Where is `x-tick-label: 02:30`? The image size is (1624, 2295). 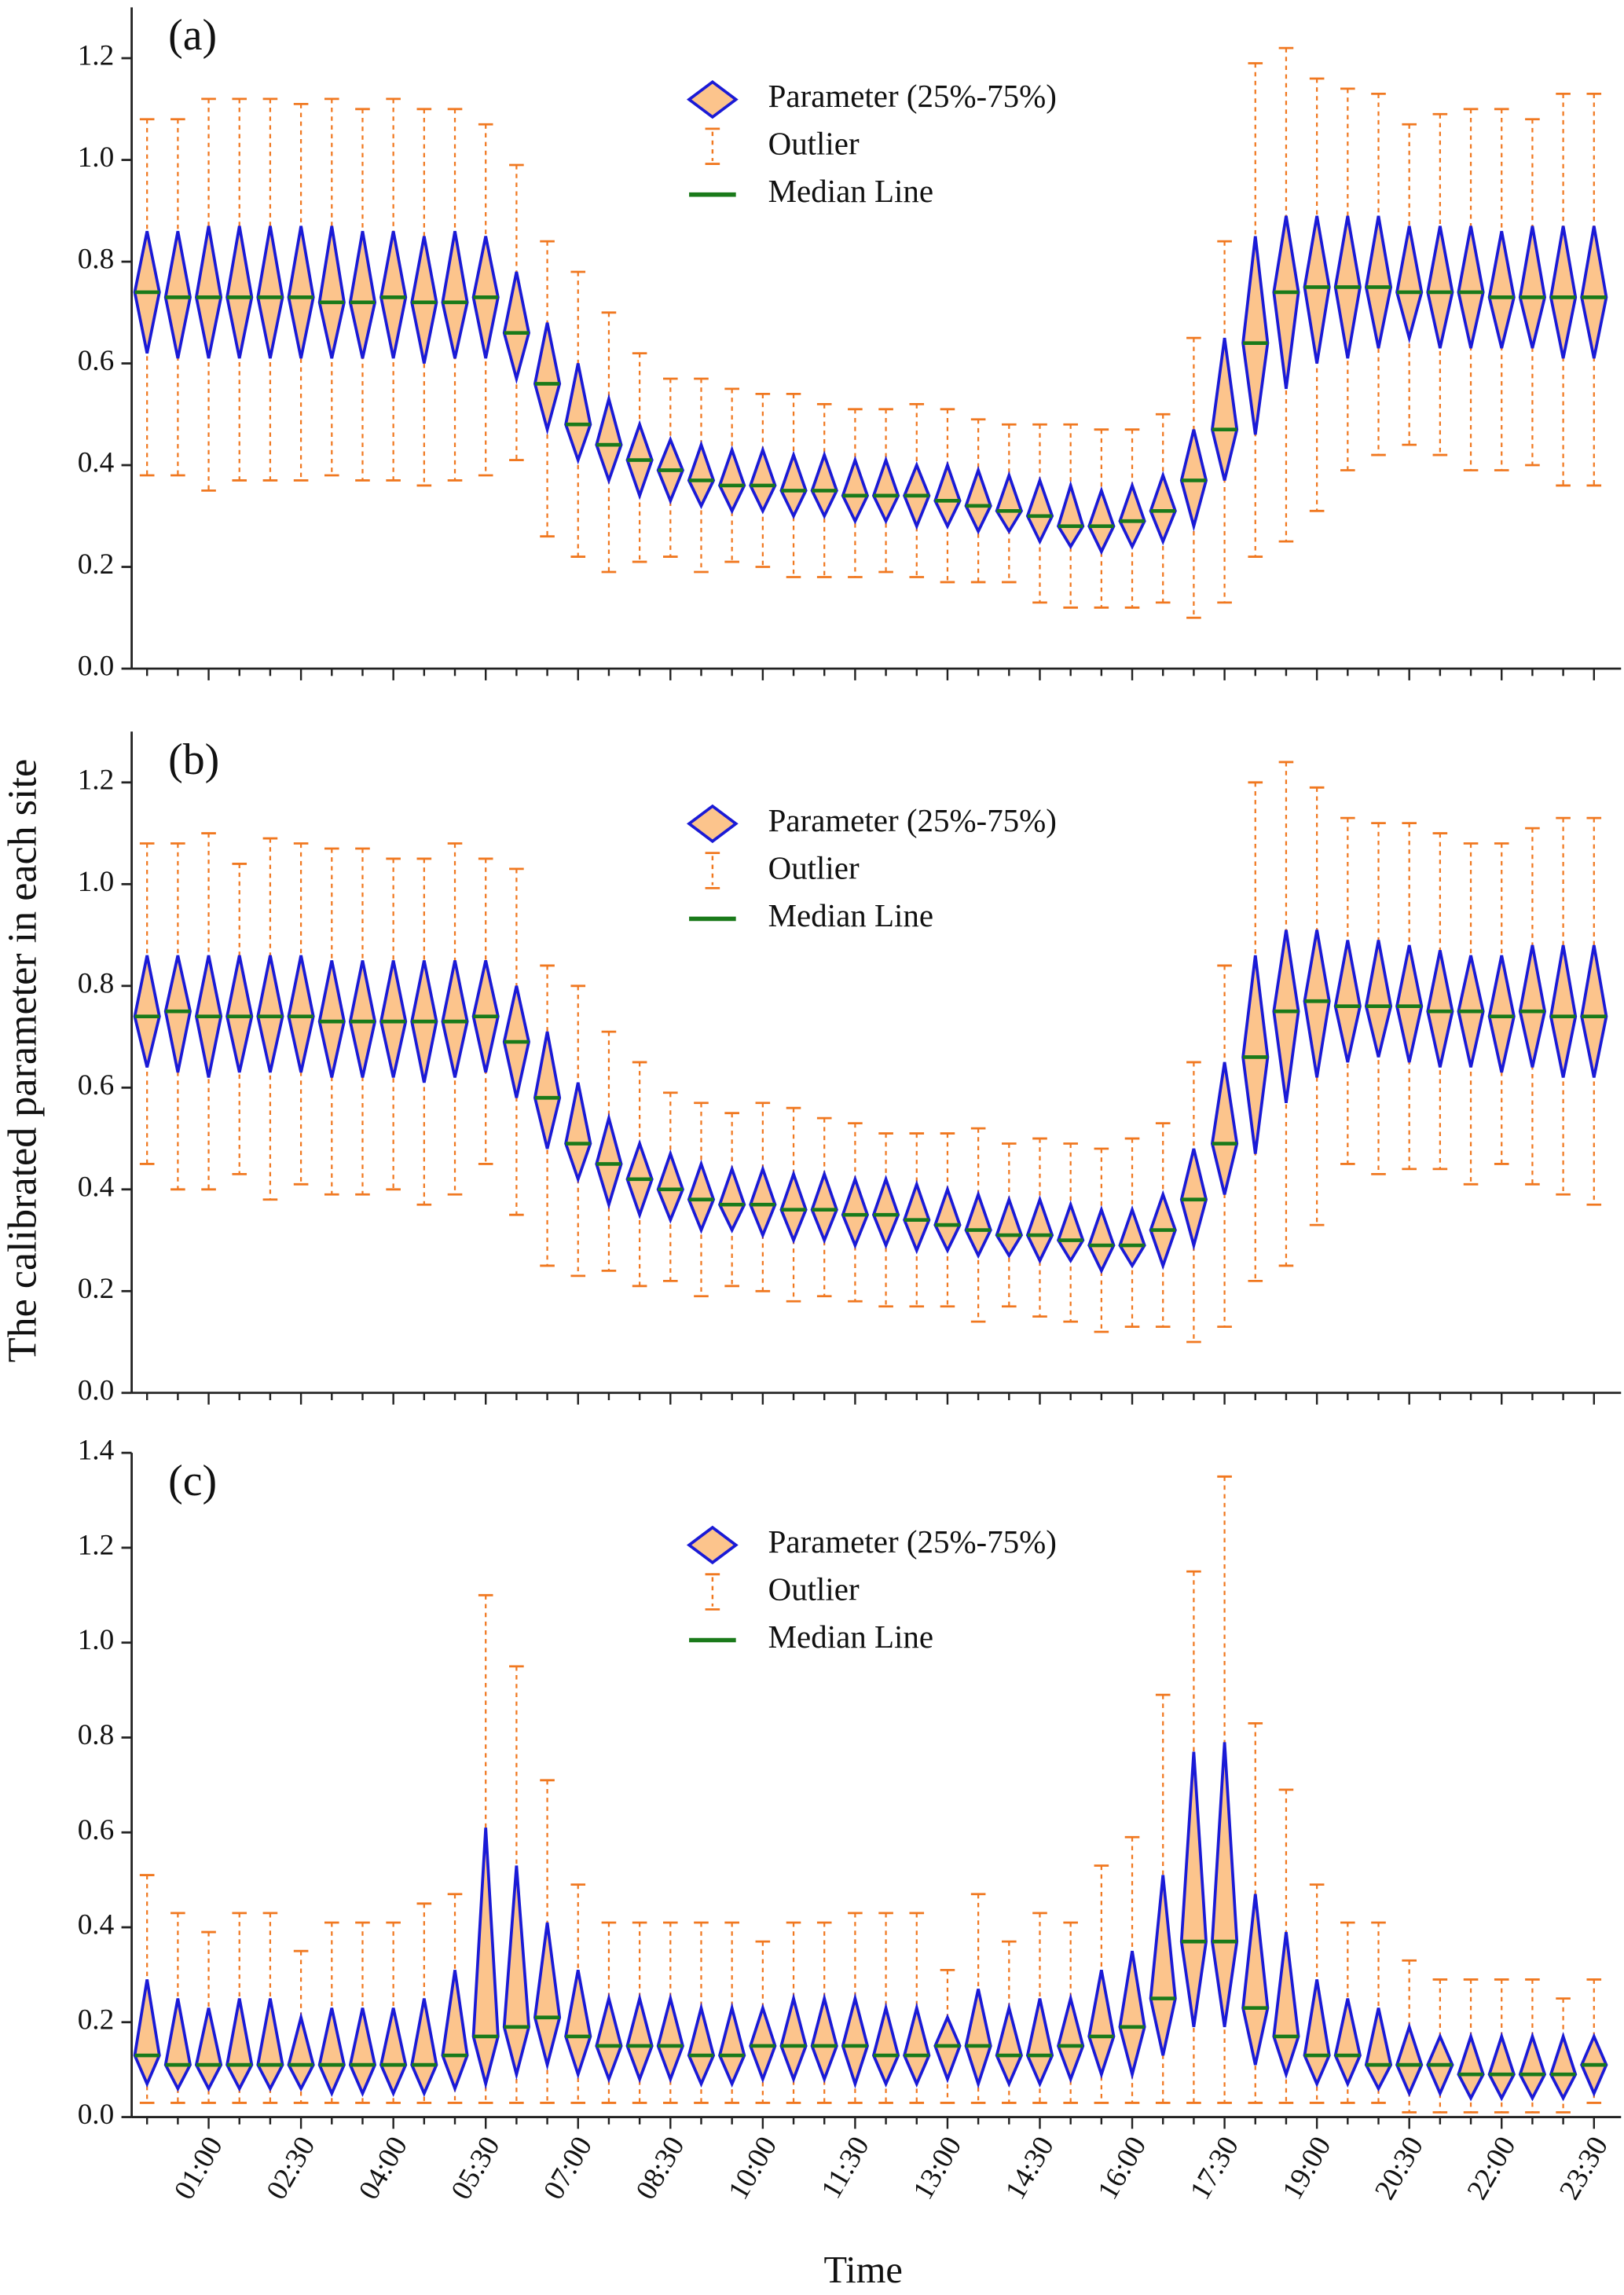
x-tick-label: 02:30 is located at coordinates (291, 2168).